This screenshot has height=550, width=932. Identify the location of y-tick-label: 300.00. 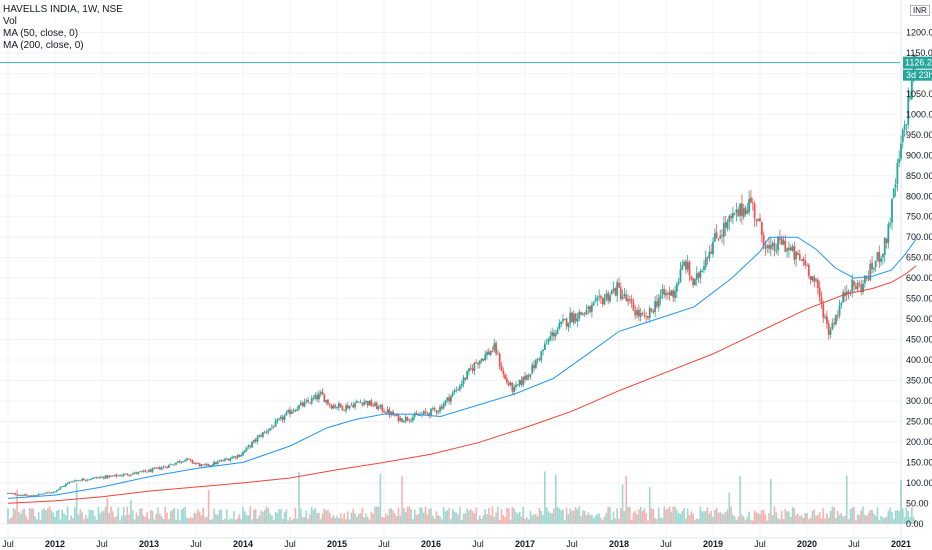
(919, 401).